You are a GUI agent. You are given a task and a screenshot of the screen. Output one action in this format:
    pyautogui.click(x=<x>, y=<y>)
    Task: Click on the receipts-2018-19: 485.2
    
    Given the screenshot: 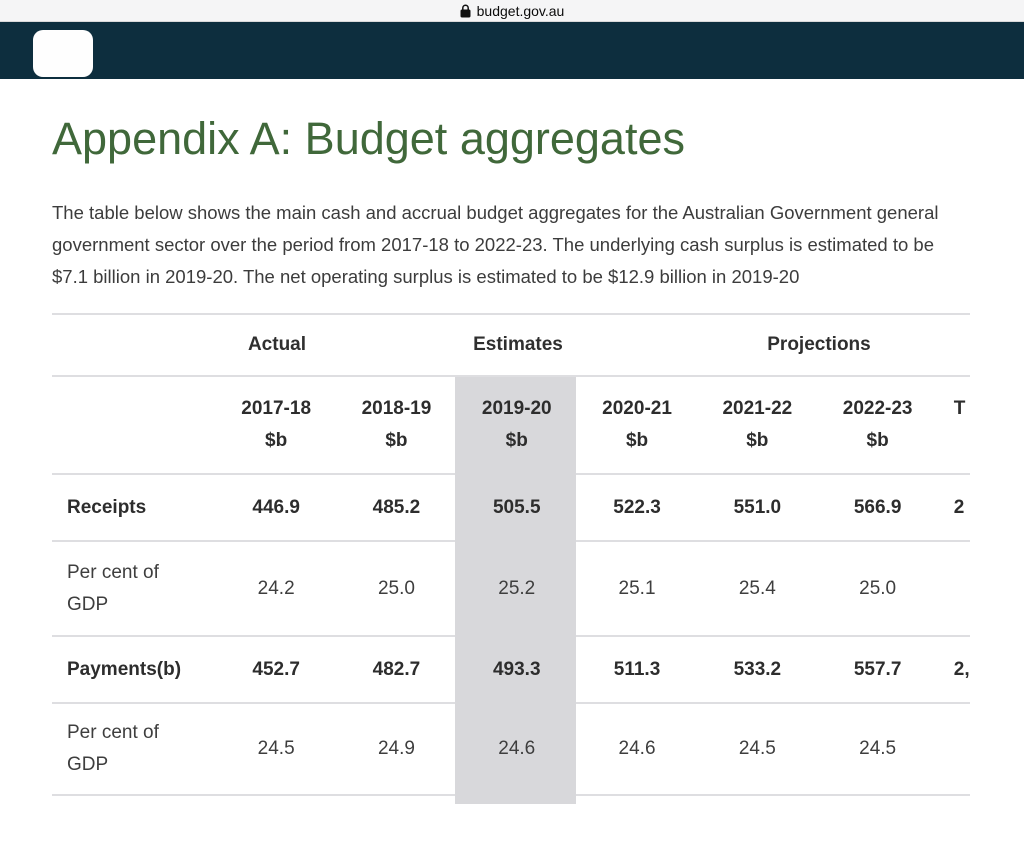 What is the action you would take?
    pyautogui.click(x=396, y=507)
    